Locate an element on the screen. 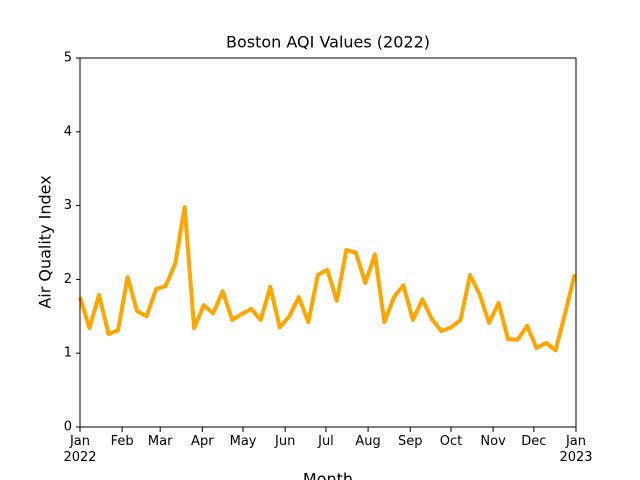  y-tick-label: 4 is located at coordinates (68, 131).